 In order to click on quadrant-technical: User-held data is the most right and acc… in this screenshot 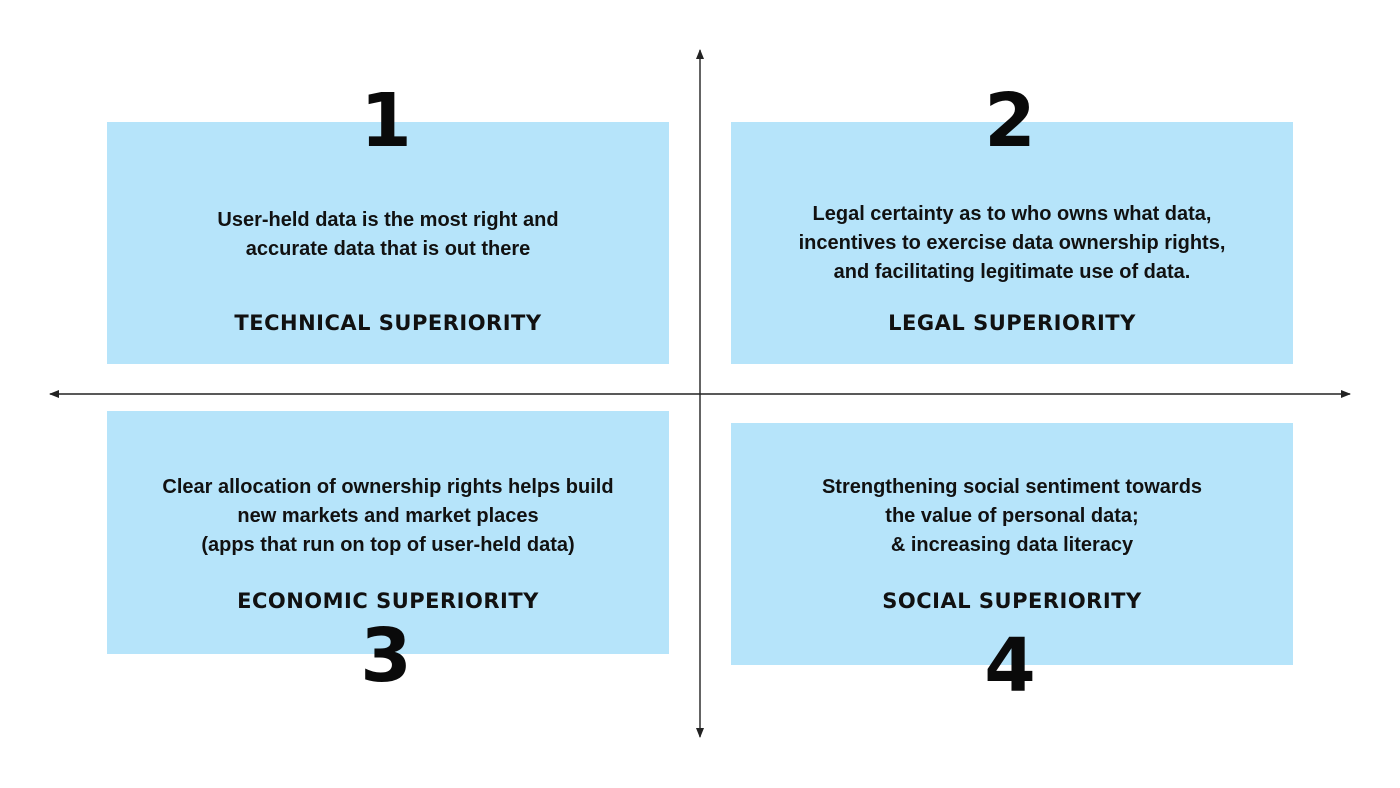, I will do `click(388, 243)`.